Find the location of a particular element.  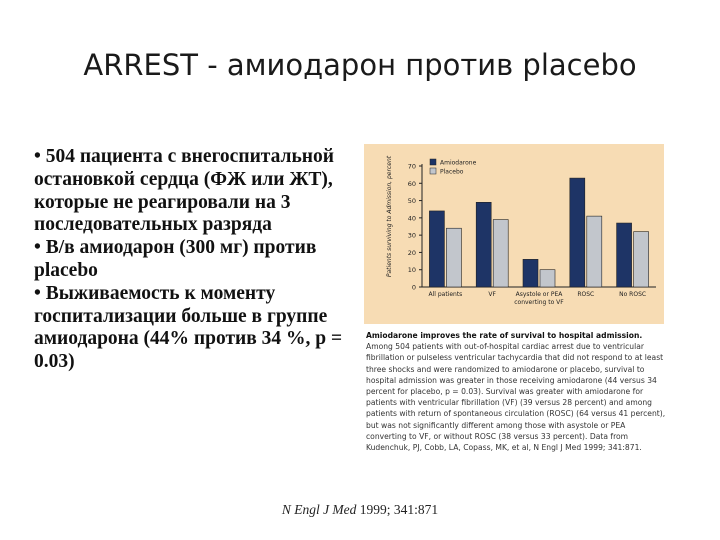

y-tick-label: 60 is located at coordinates (412, 184).